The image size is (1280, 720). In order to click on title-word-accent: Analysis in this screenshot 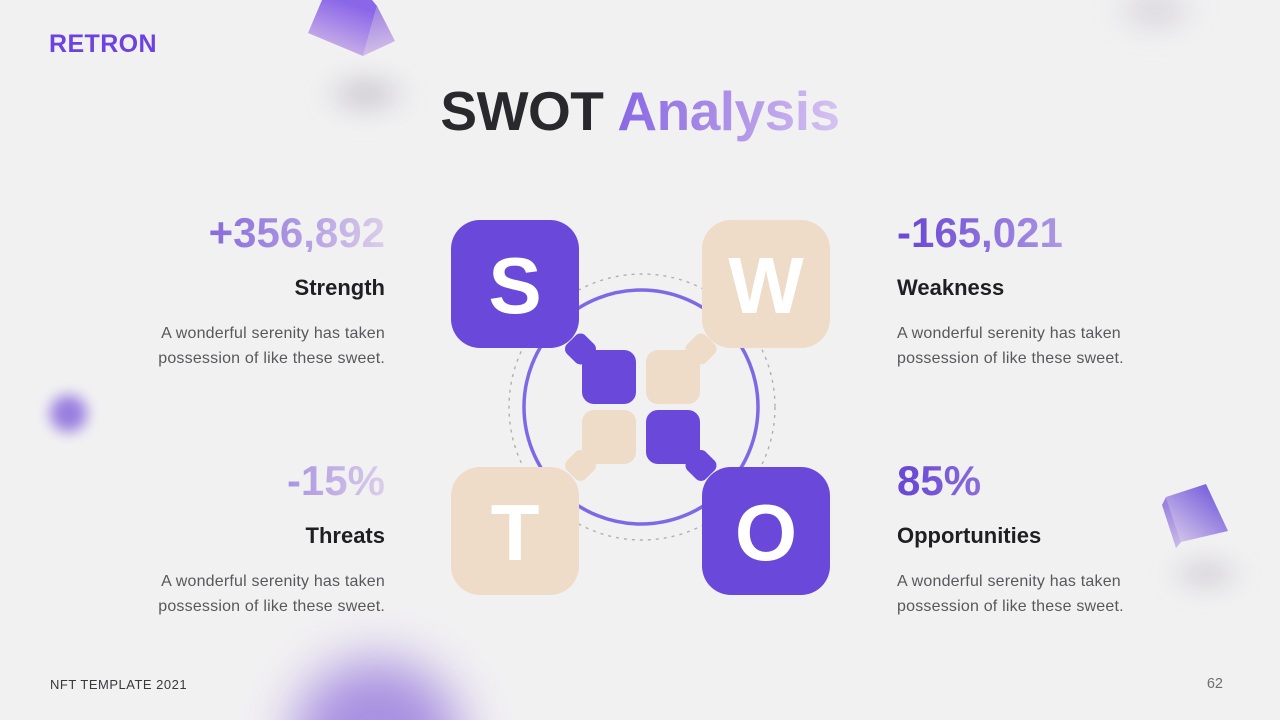, I will do `click(728, 111)`.